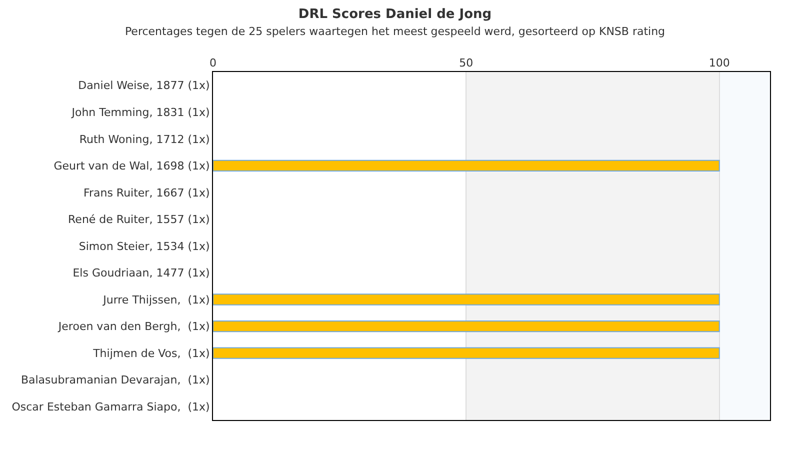 The width and height of the screenshot is (790, 450). I want to click on y-tick-label: Geurt van de Wal, 1698 (1x), so click(132, 166).